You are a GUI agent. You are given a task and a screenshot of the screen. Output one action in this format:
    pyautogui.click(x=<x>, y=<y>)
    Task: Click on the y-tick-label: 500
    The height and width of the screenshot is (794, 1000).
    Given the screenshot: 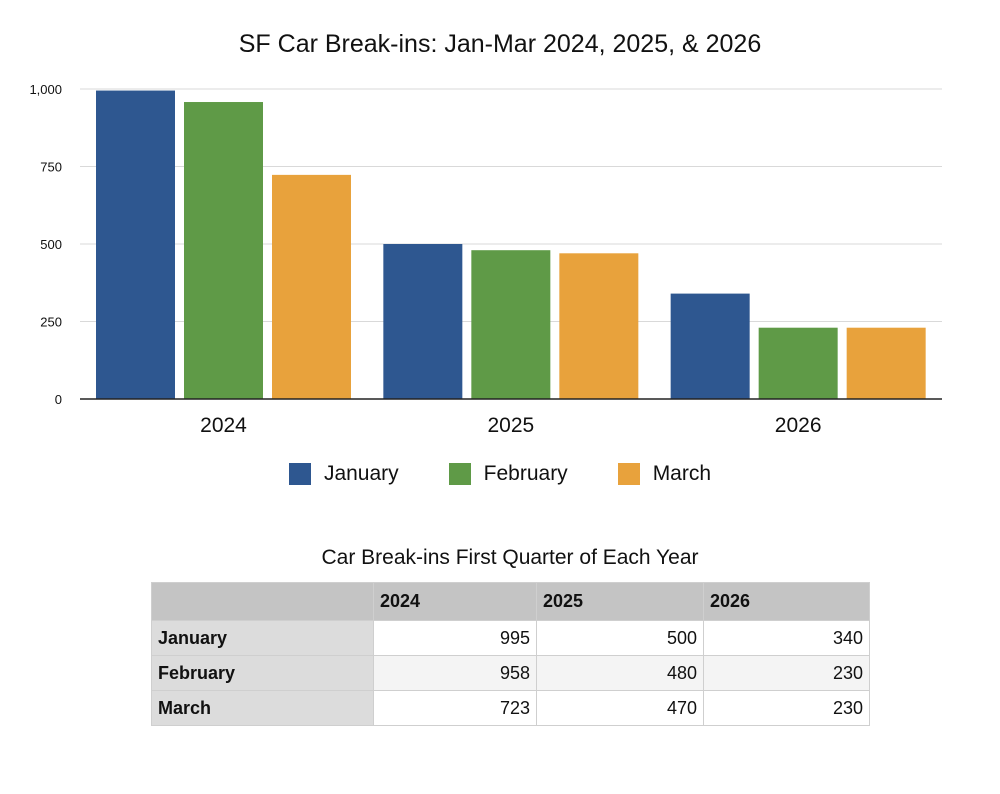 What is the action you would take?
    pyautogui.click(x=51, y=244)
    